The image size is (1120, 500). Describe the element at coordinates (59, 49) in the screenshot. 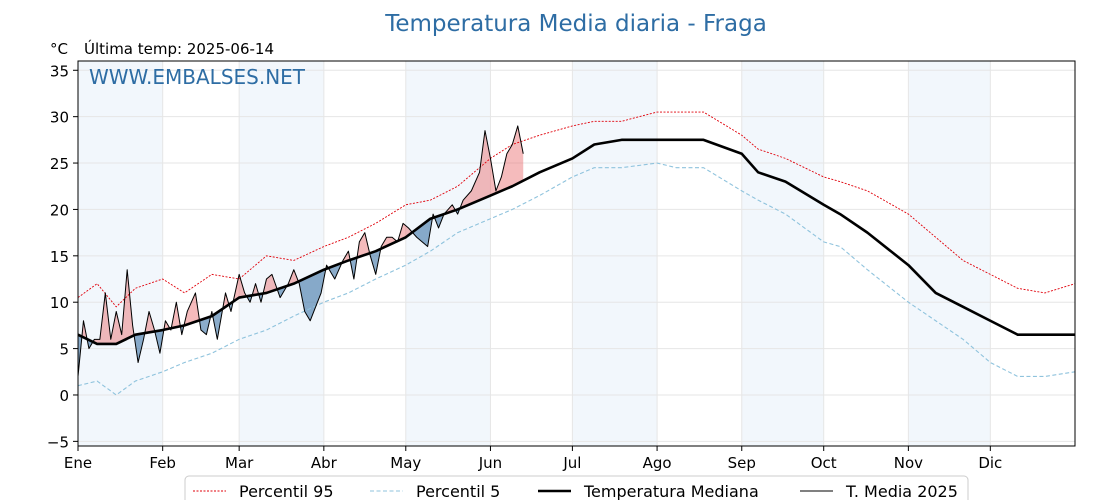

I see `y-unit-label: °C` at that location.